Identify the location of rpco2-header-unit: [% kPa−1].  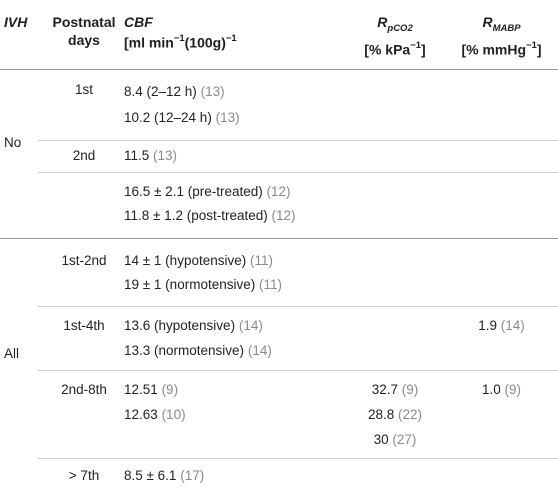
(395, 48).